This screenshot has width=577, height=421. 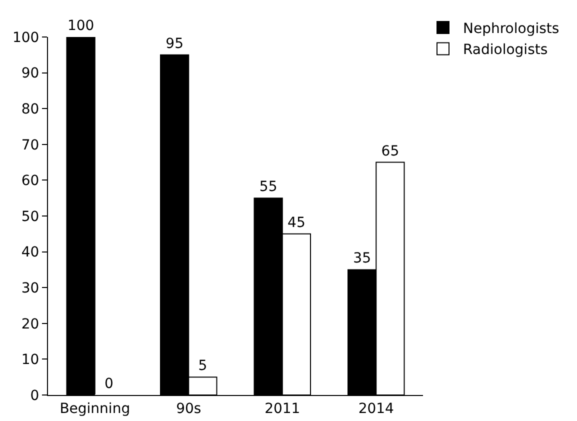 I want to click on data-label: 55, so click(x=268, y=187).